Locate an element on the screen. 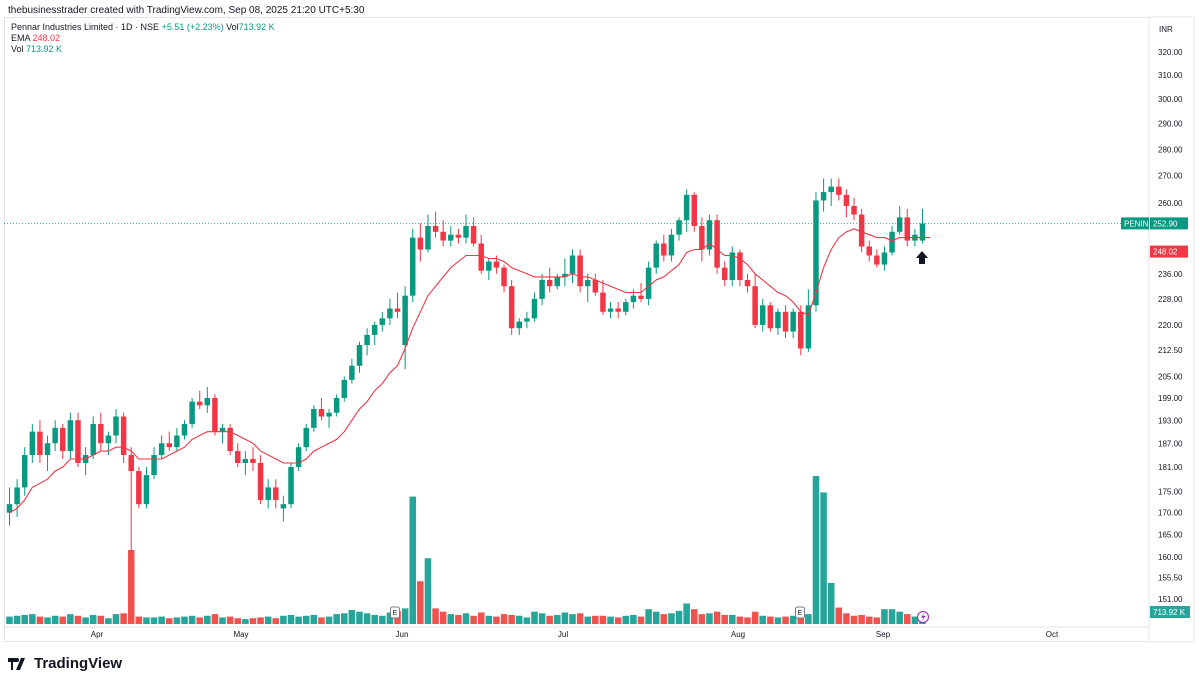 The width and height of the screenshot is (1200, 683). time-axis: Apr May Jun Jul Aug Sep Oct is located at coordinates (576, 632).